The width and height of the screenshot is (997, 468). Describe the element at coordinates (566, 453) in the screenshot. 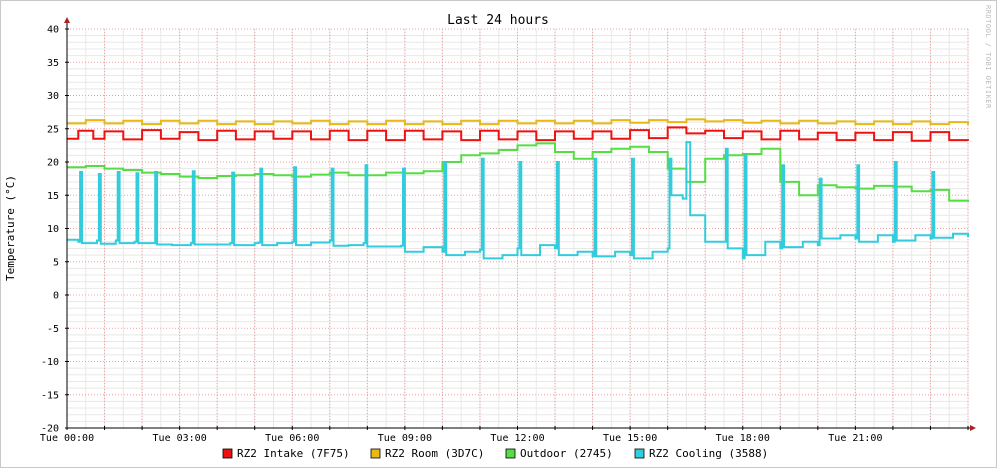

I see `legend-label: Outdoor (2745)` at that location.